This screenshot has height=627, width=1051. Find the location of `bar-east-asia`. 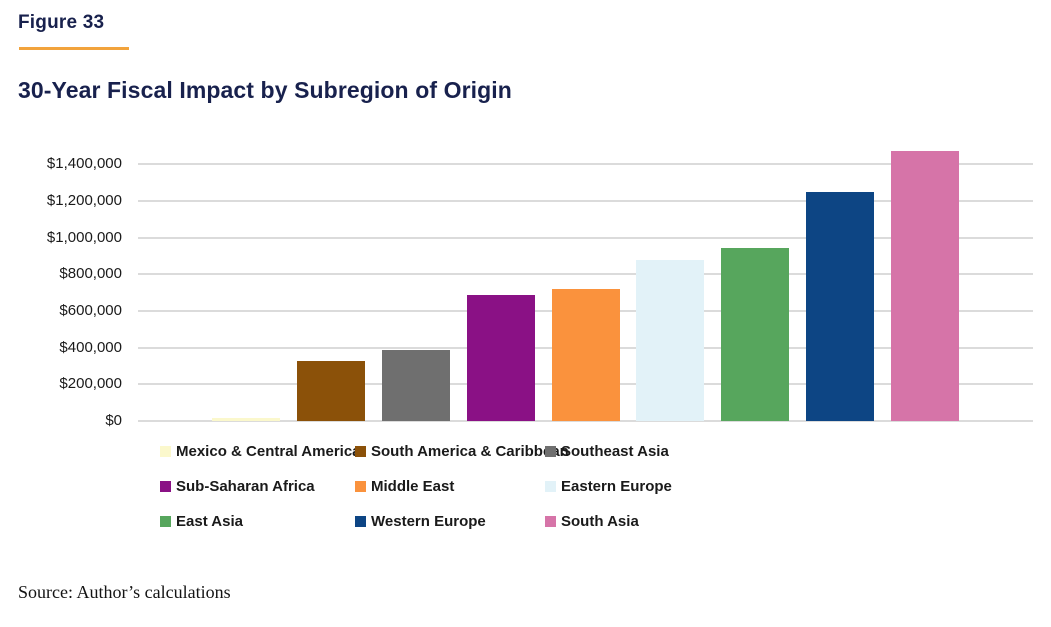

bar-east-asia is located at coordinates (755, 334).